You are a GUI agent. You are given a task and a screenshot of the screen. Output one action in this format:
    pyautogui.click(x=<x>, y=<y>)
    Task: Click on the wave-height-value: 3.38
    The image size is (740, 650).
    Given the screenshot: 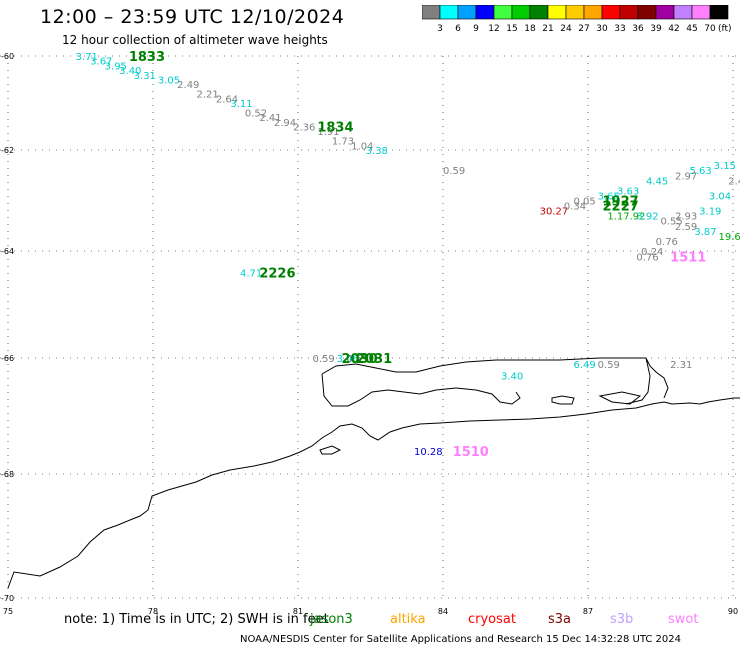 What is the action you would take?
    pyautogui.click(x=377, y=151)
    